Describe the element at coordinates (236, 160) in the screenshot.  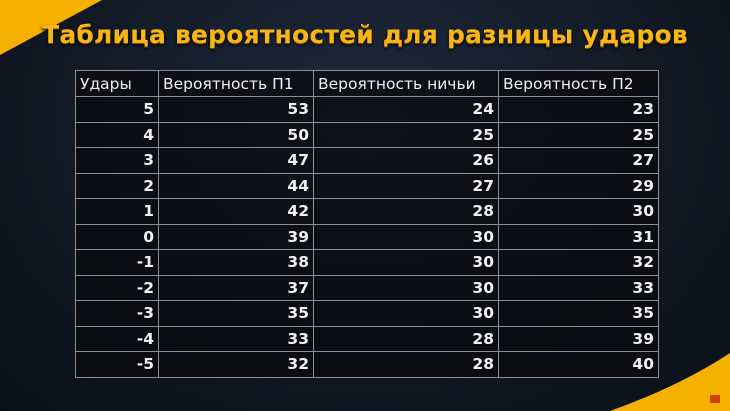
I see `table-cell: 47` at that location.